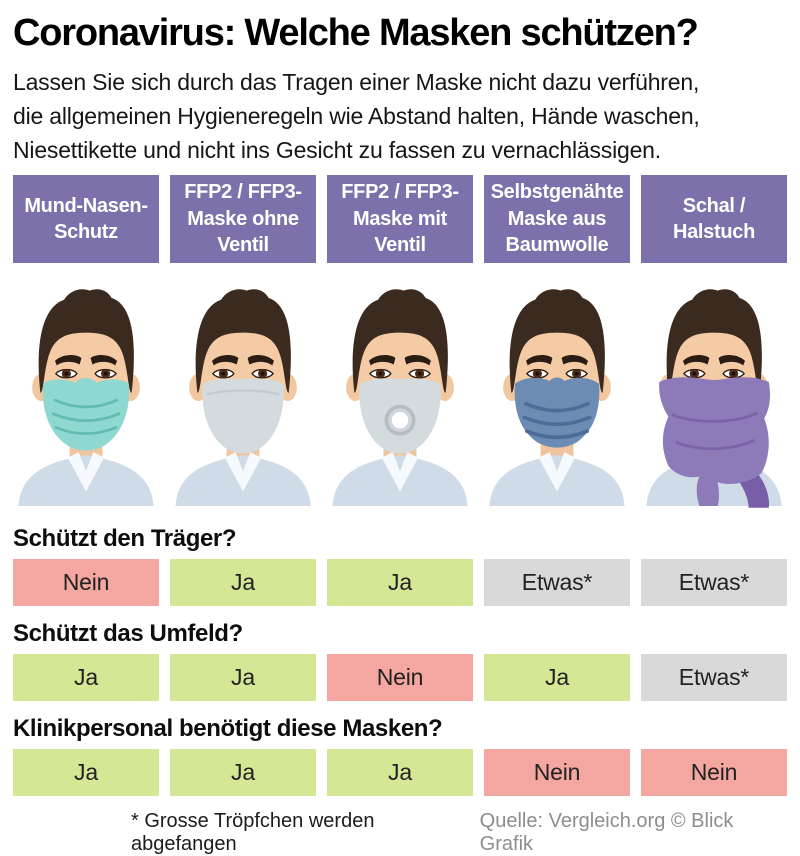 The image size is (800, 856). I want to click on face-illustration-ffp-mask-without-valve, so click(243, 397).